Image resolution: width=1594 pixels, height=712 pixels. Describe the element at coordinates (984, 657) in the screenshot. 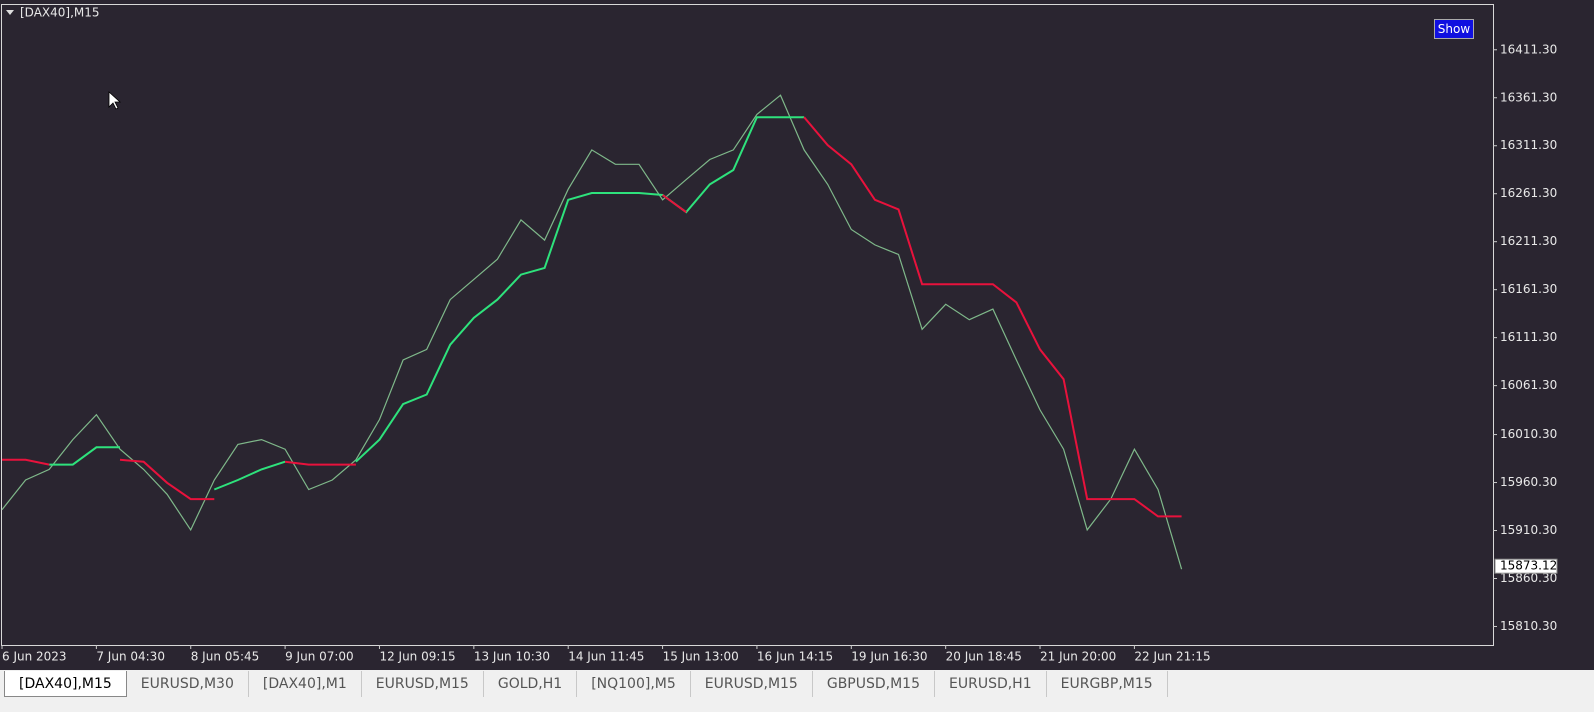

I see `x-tick-label: 20 Jun 18:45` at that location.